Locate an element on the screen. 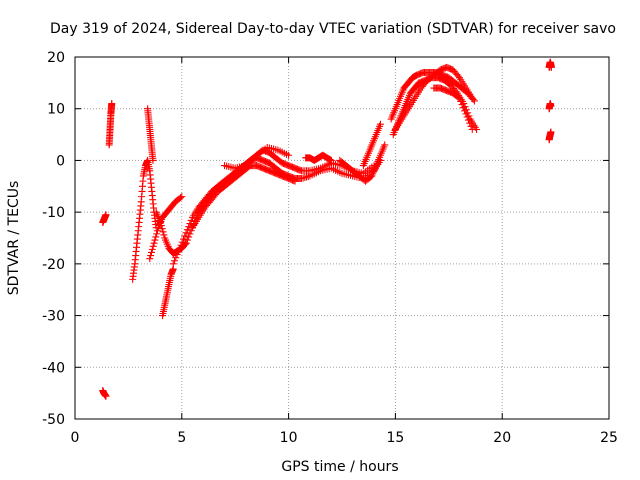 The height and width of the screenshot is (480, 640). series-l is located at coordinates (257, 158).